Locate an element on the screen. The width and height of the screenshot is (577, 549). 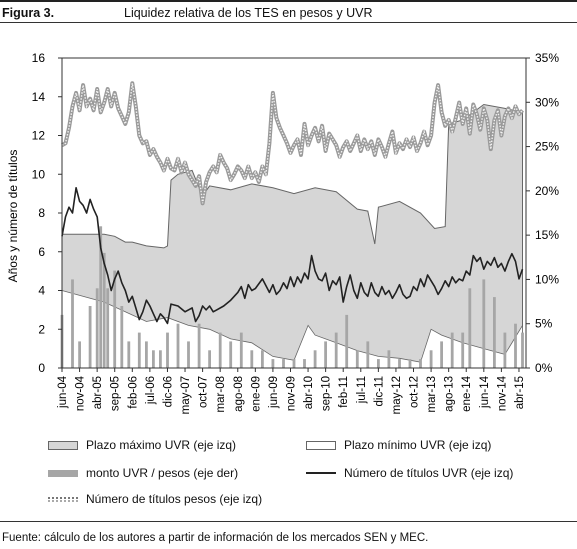
x-tick-label: dic-06 is located at coordinates (169, 391).